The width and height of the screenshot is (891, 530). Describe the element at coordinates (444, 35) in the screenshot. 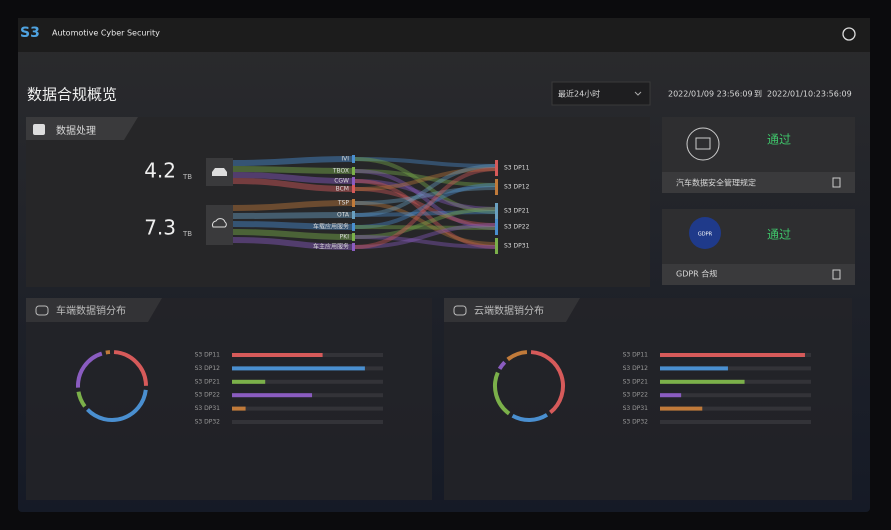

I see `top-bar` at that location.